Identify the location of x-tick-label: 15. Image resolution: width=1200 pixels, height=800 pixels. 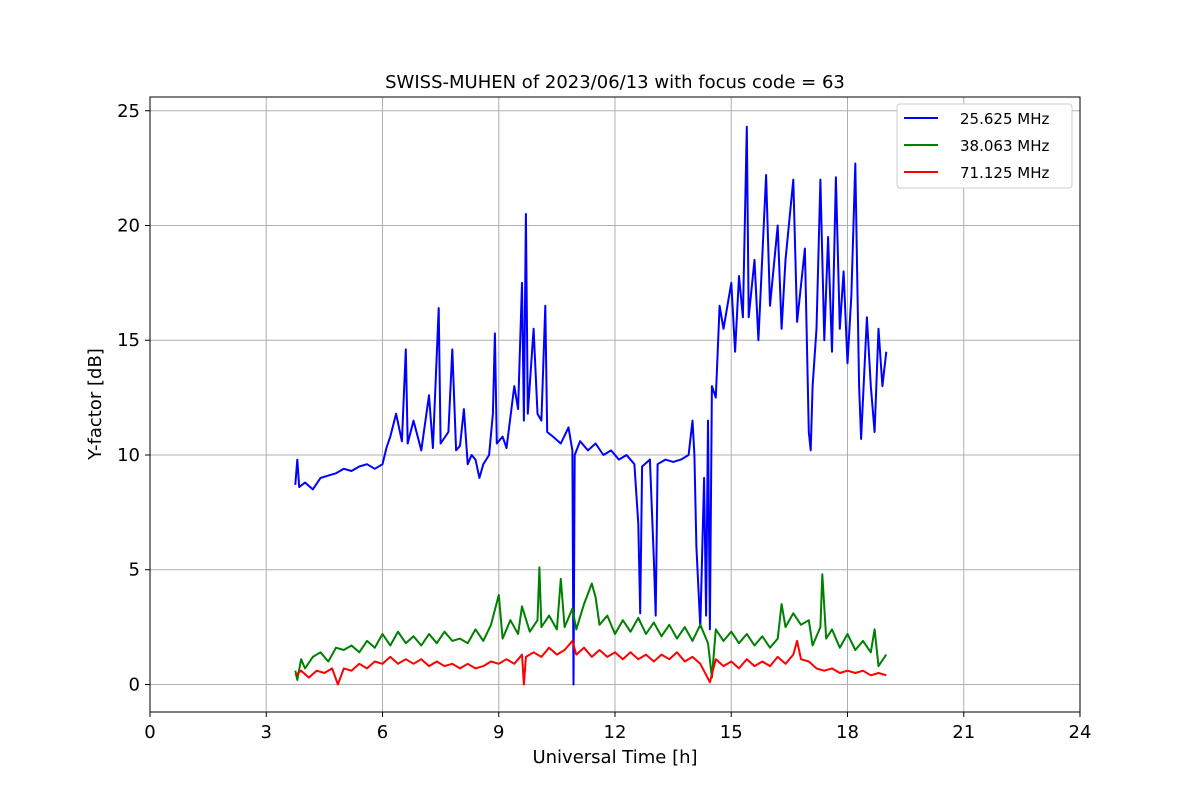
(731, 732).